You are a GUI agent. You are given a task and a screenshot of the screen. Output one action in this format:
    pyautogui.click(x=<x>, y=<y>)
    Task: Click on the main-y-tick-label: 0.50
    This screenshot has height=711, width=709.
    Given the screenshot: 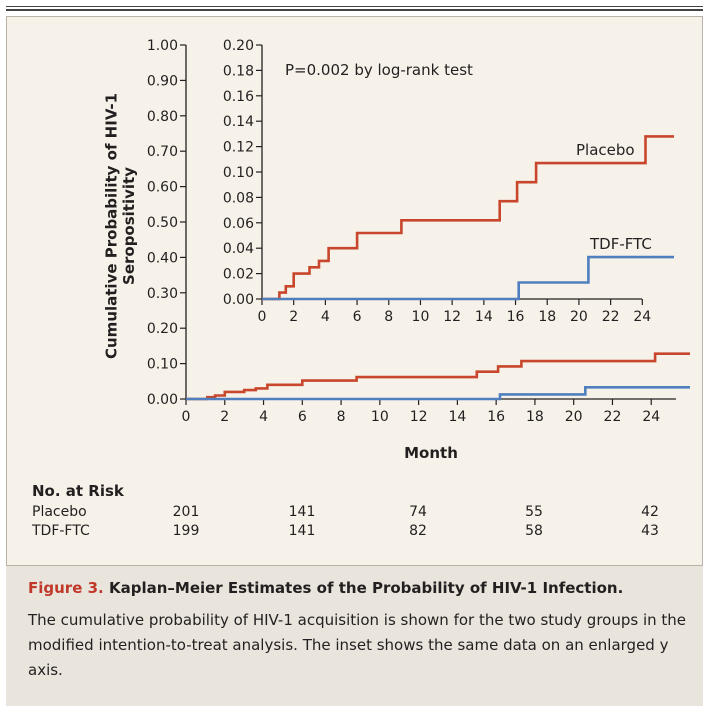 What is the action you would take?
    pyautogui.click(x=162, y=223)
    